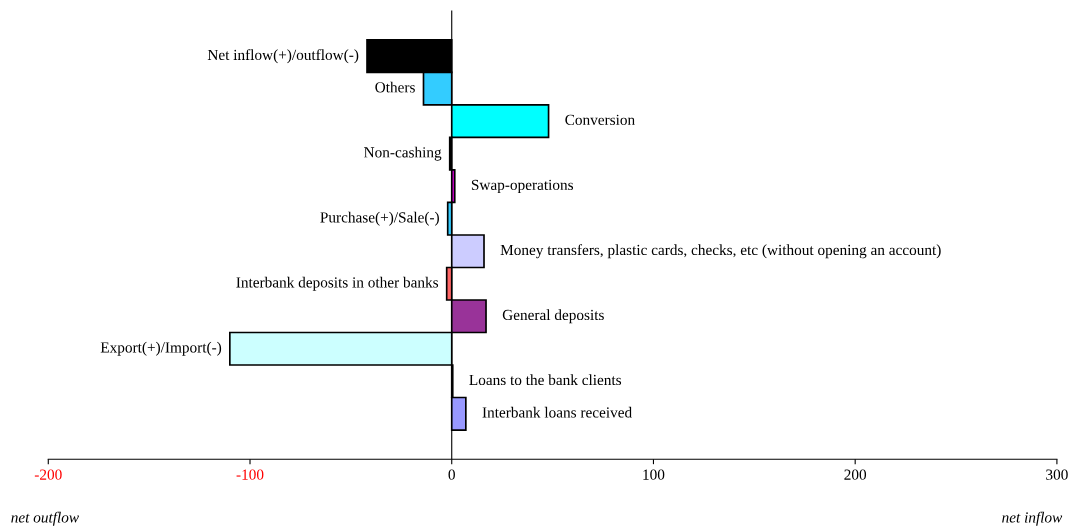 The height and width of the screenshot is (531, 1073). Describe the element at coordinates (720, 251) in the screenshot. I see `y-tick-label: Money transfers, plastic cards, checks, etc (without opening an account)` at that location.